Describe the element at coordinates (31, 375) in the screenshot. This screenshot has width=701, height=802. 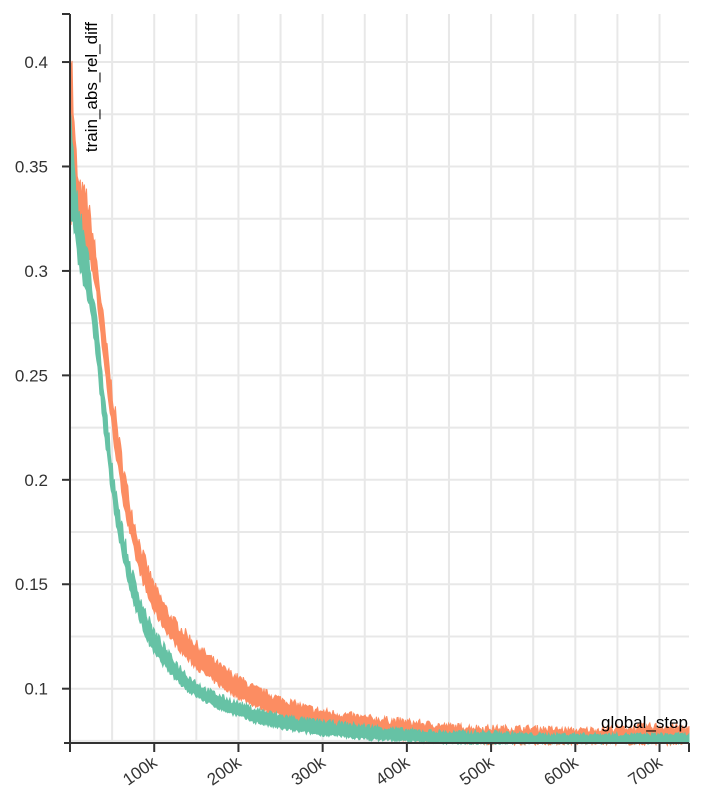
I see `y-tick-label: 0.25` at that location.